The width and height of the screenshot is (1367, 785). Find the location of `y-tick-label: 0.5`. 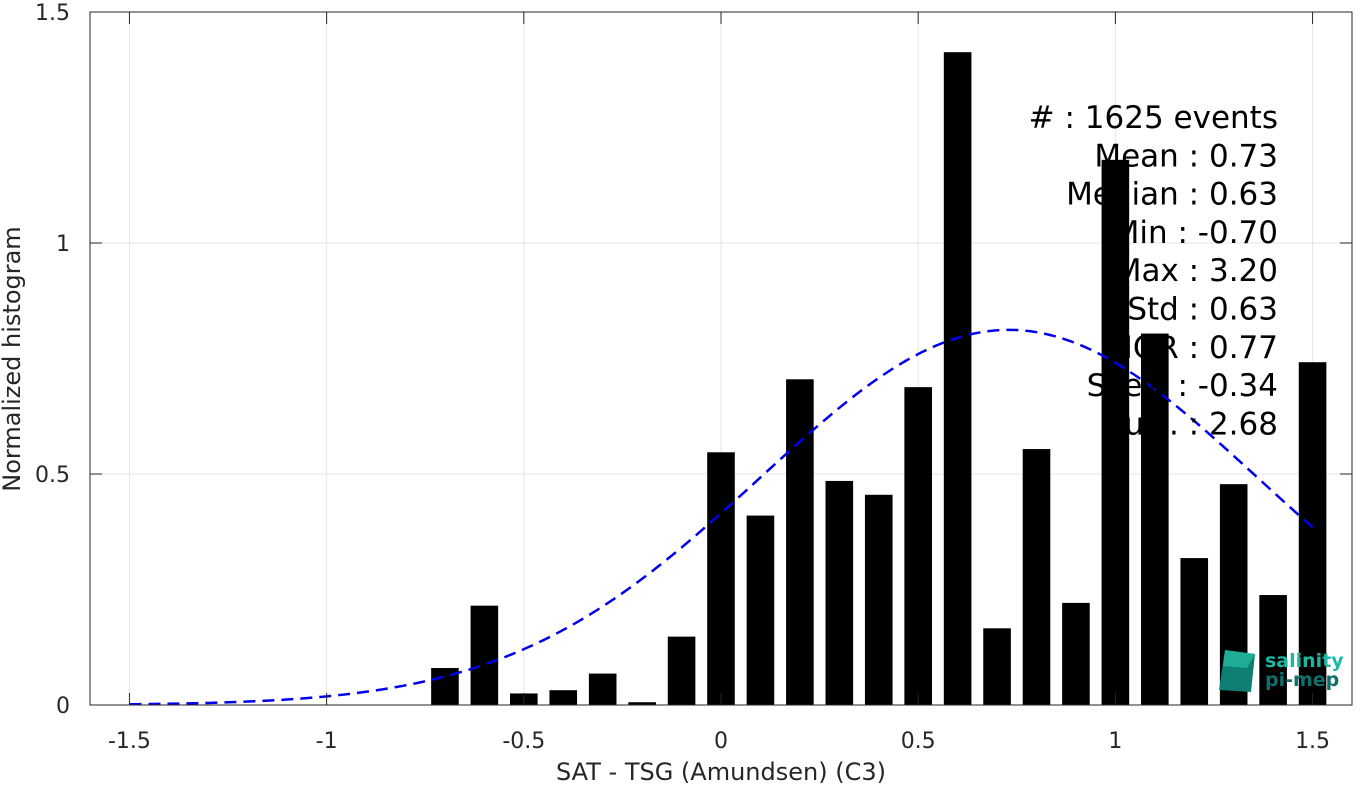

y-tick-label: 0.5 is located at coordinates (52, 475).